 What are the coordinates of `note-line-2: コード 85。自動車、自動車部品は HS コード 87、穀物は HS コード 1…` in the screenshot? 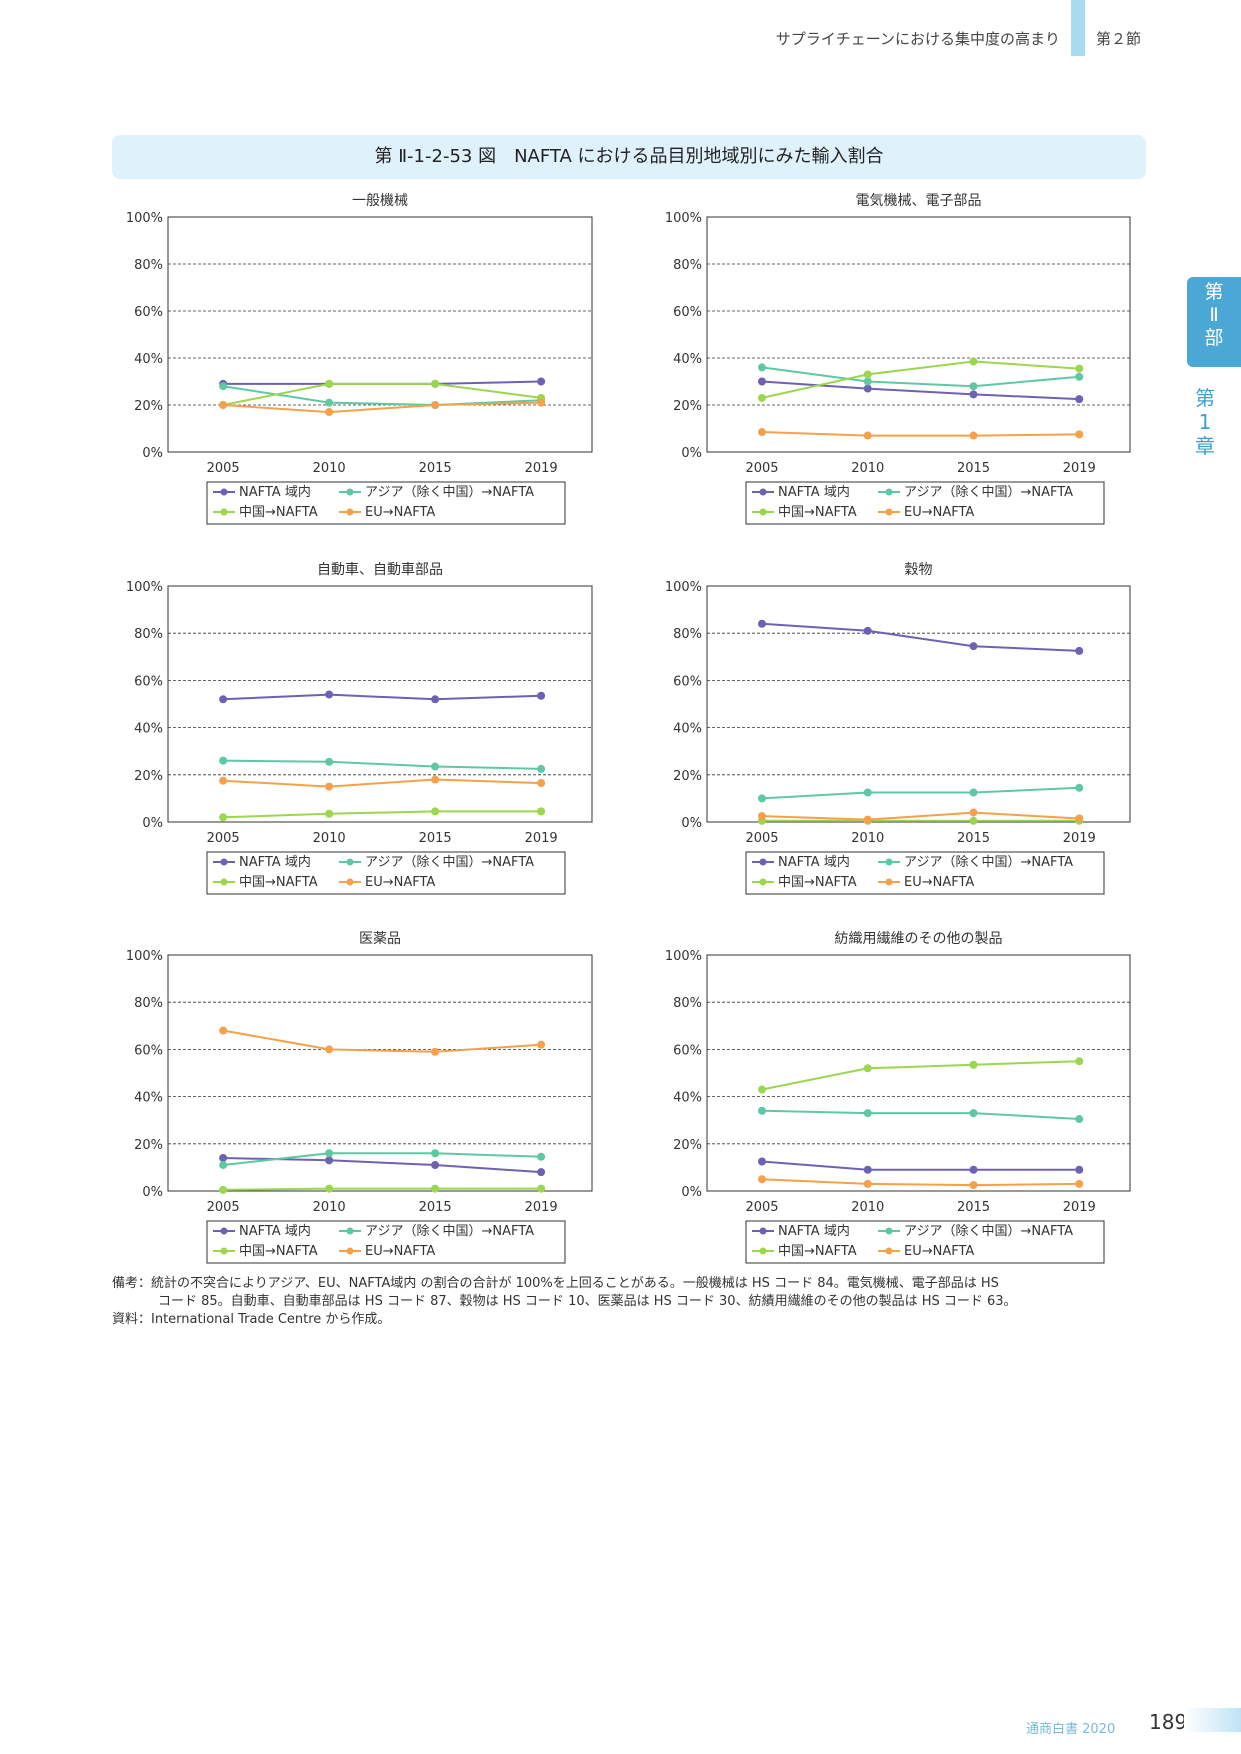 It's located at (587, 1301).